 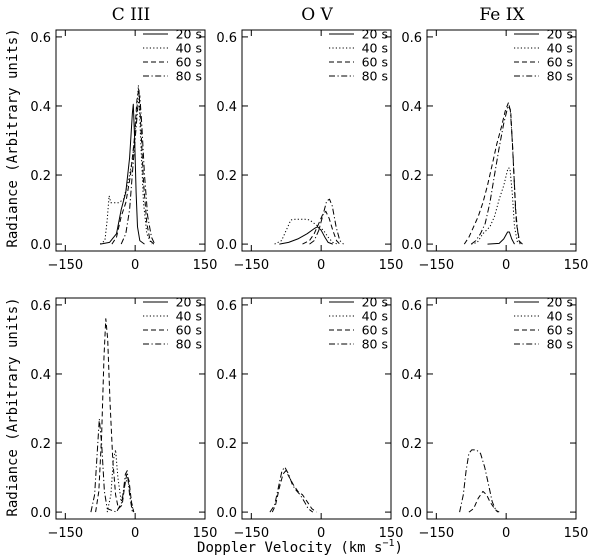 I want to click on panel-r0-c0: 0.0 0.2 0.4 0.6 −150 0 150 20 s40 s60 s80 s, so click(x=123, y=150).